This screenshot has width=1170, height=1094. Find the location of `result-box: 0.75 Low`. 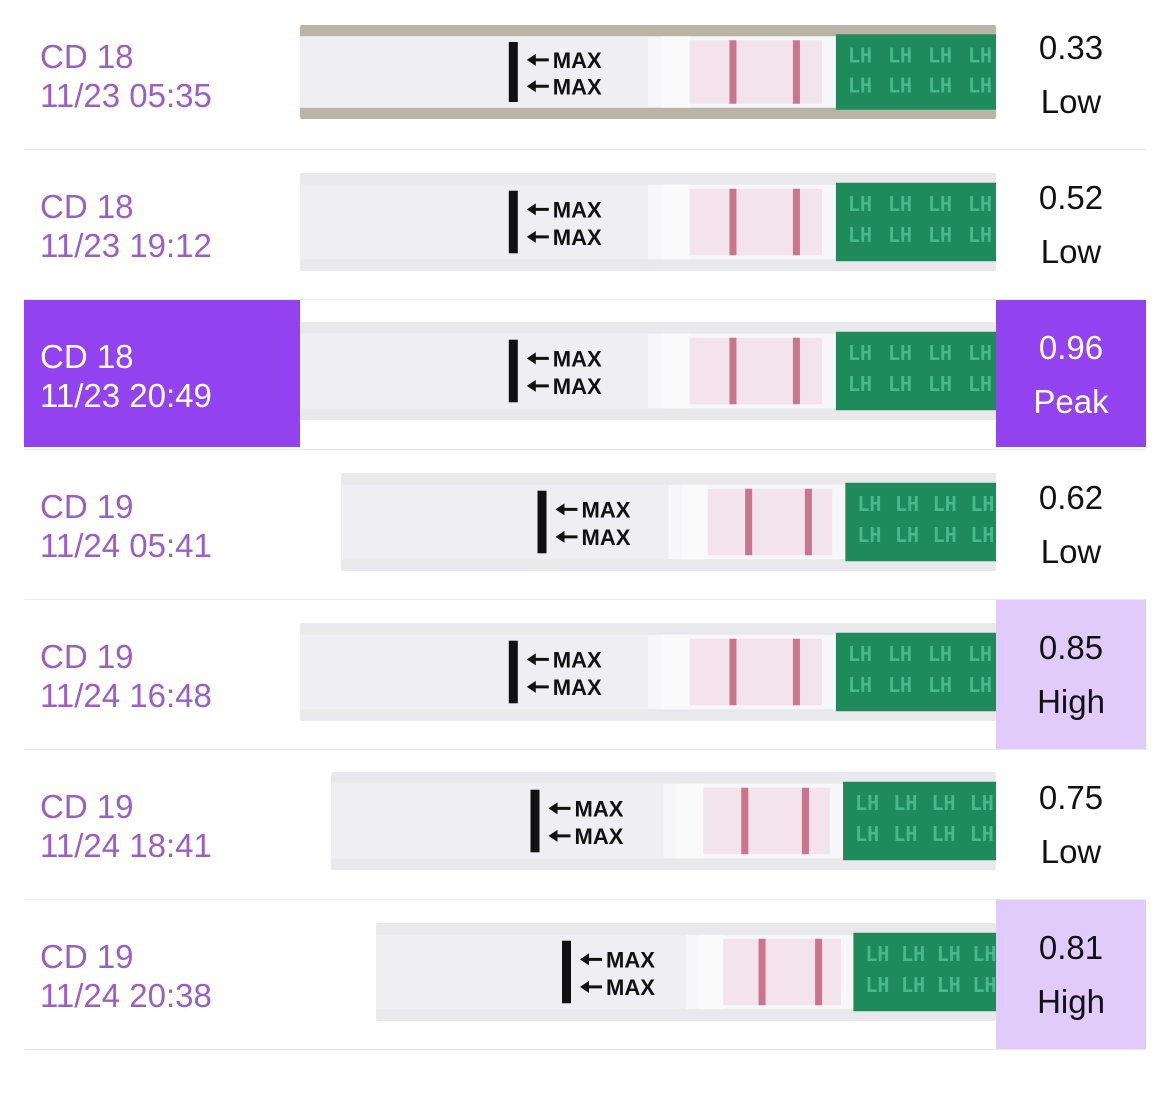

result-box: 0.75 Low is located at coordinates (1071, 824).